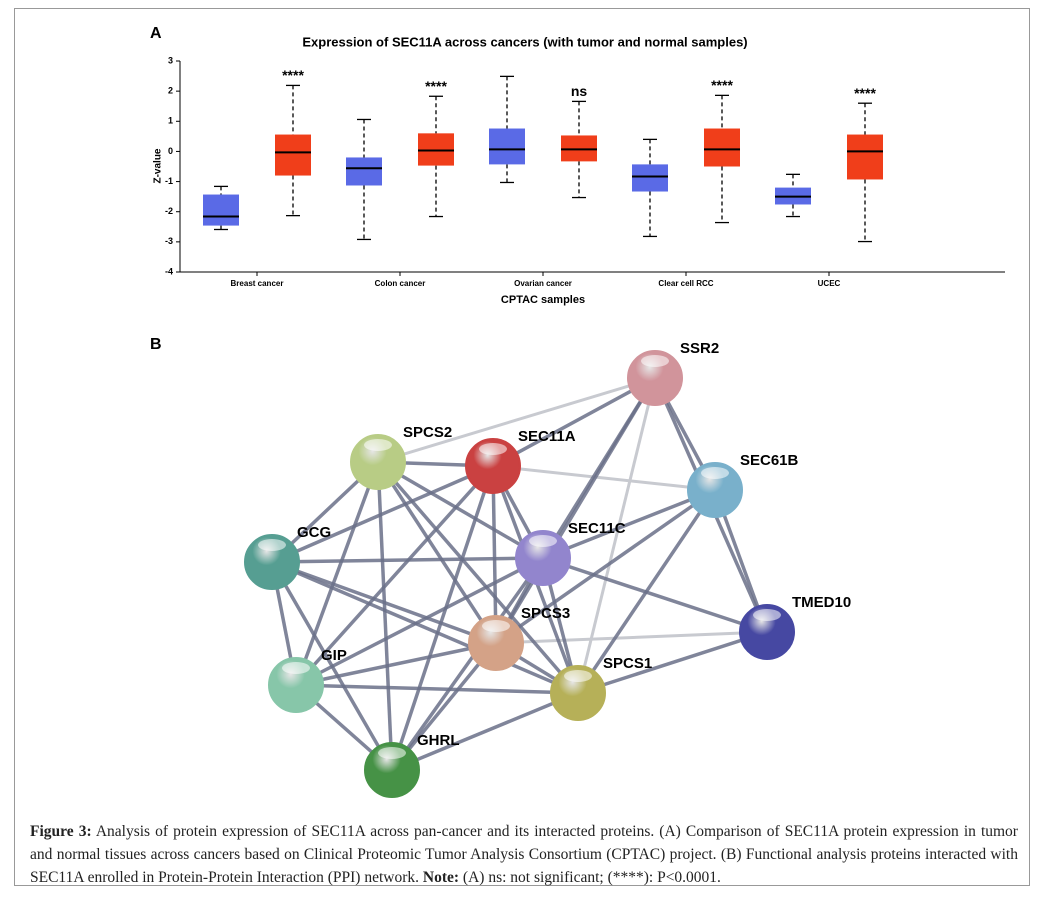  What do you see at coordinates (257, 283) in the screenshot?
I see `x-tick-label: Breast cancer` at bounding box center [257, 283].